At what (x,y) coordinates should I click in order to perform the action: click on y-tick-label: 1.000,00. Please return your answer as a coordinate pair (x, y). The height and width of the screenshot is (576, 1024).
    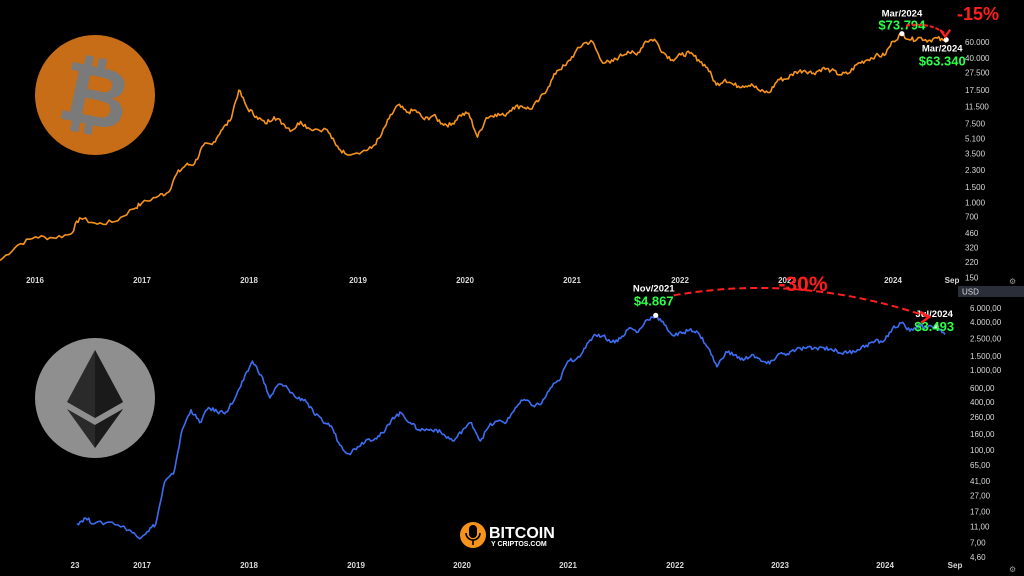
    Looking at the image, I should click on (986, 370).